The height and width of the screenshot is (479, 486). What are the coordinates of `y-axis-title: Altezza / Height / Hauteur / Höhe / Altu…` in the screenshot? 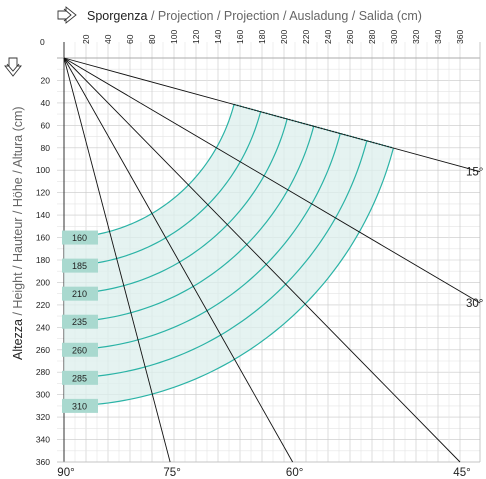 It's located at (18, 233).